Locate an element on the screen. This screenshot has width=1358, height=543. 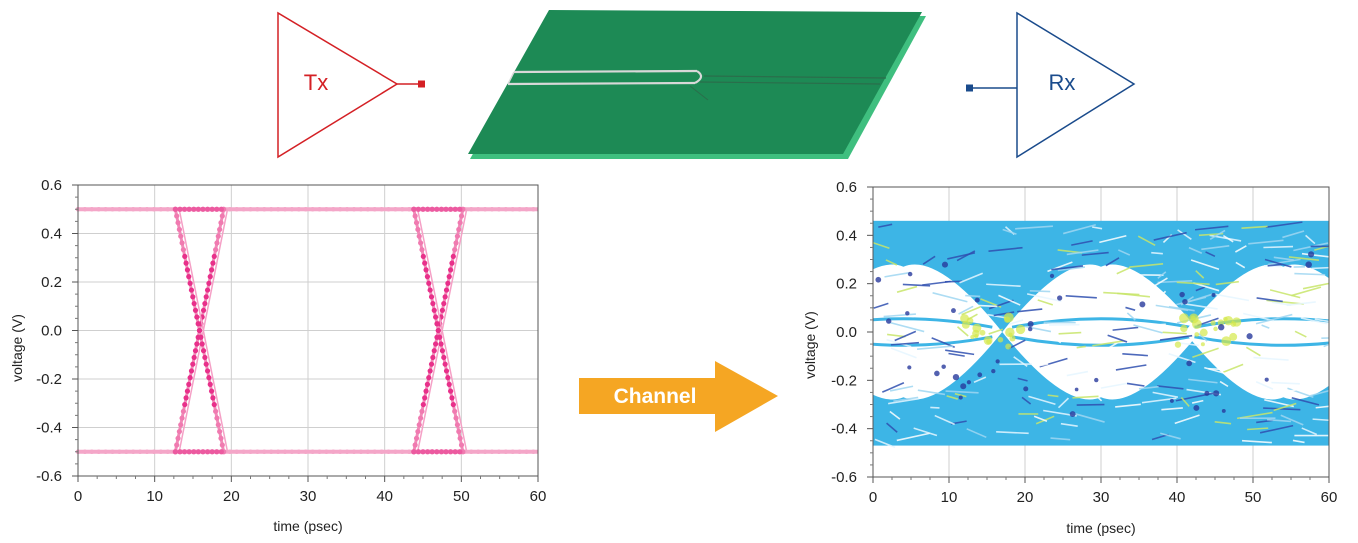
y-tick-label: 0.6 is located at coordinates (51, 185).